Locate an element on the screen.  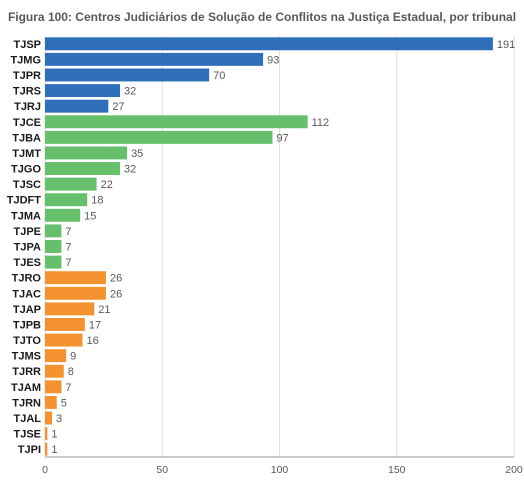
data-label: 27 is located at coordinates (118, 107).